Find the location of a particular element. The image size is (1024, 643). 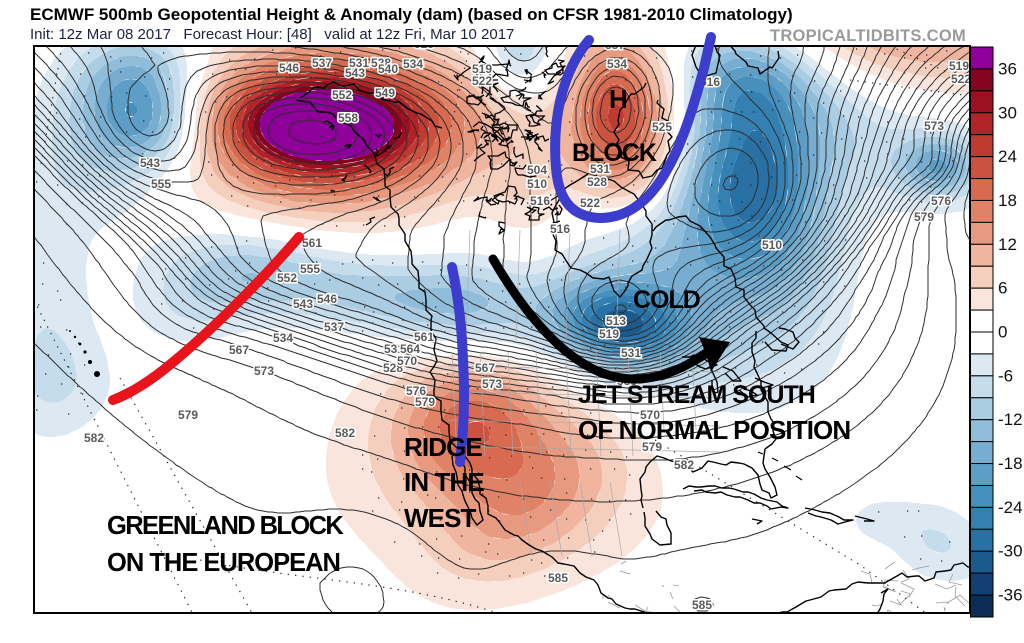

svg-text: RIDGE is located at coordinates (443, 447).